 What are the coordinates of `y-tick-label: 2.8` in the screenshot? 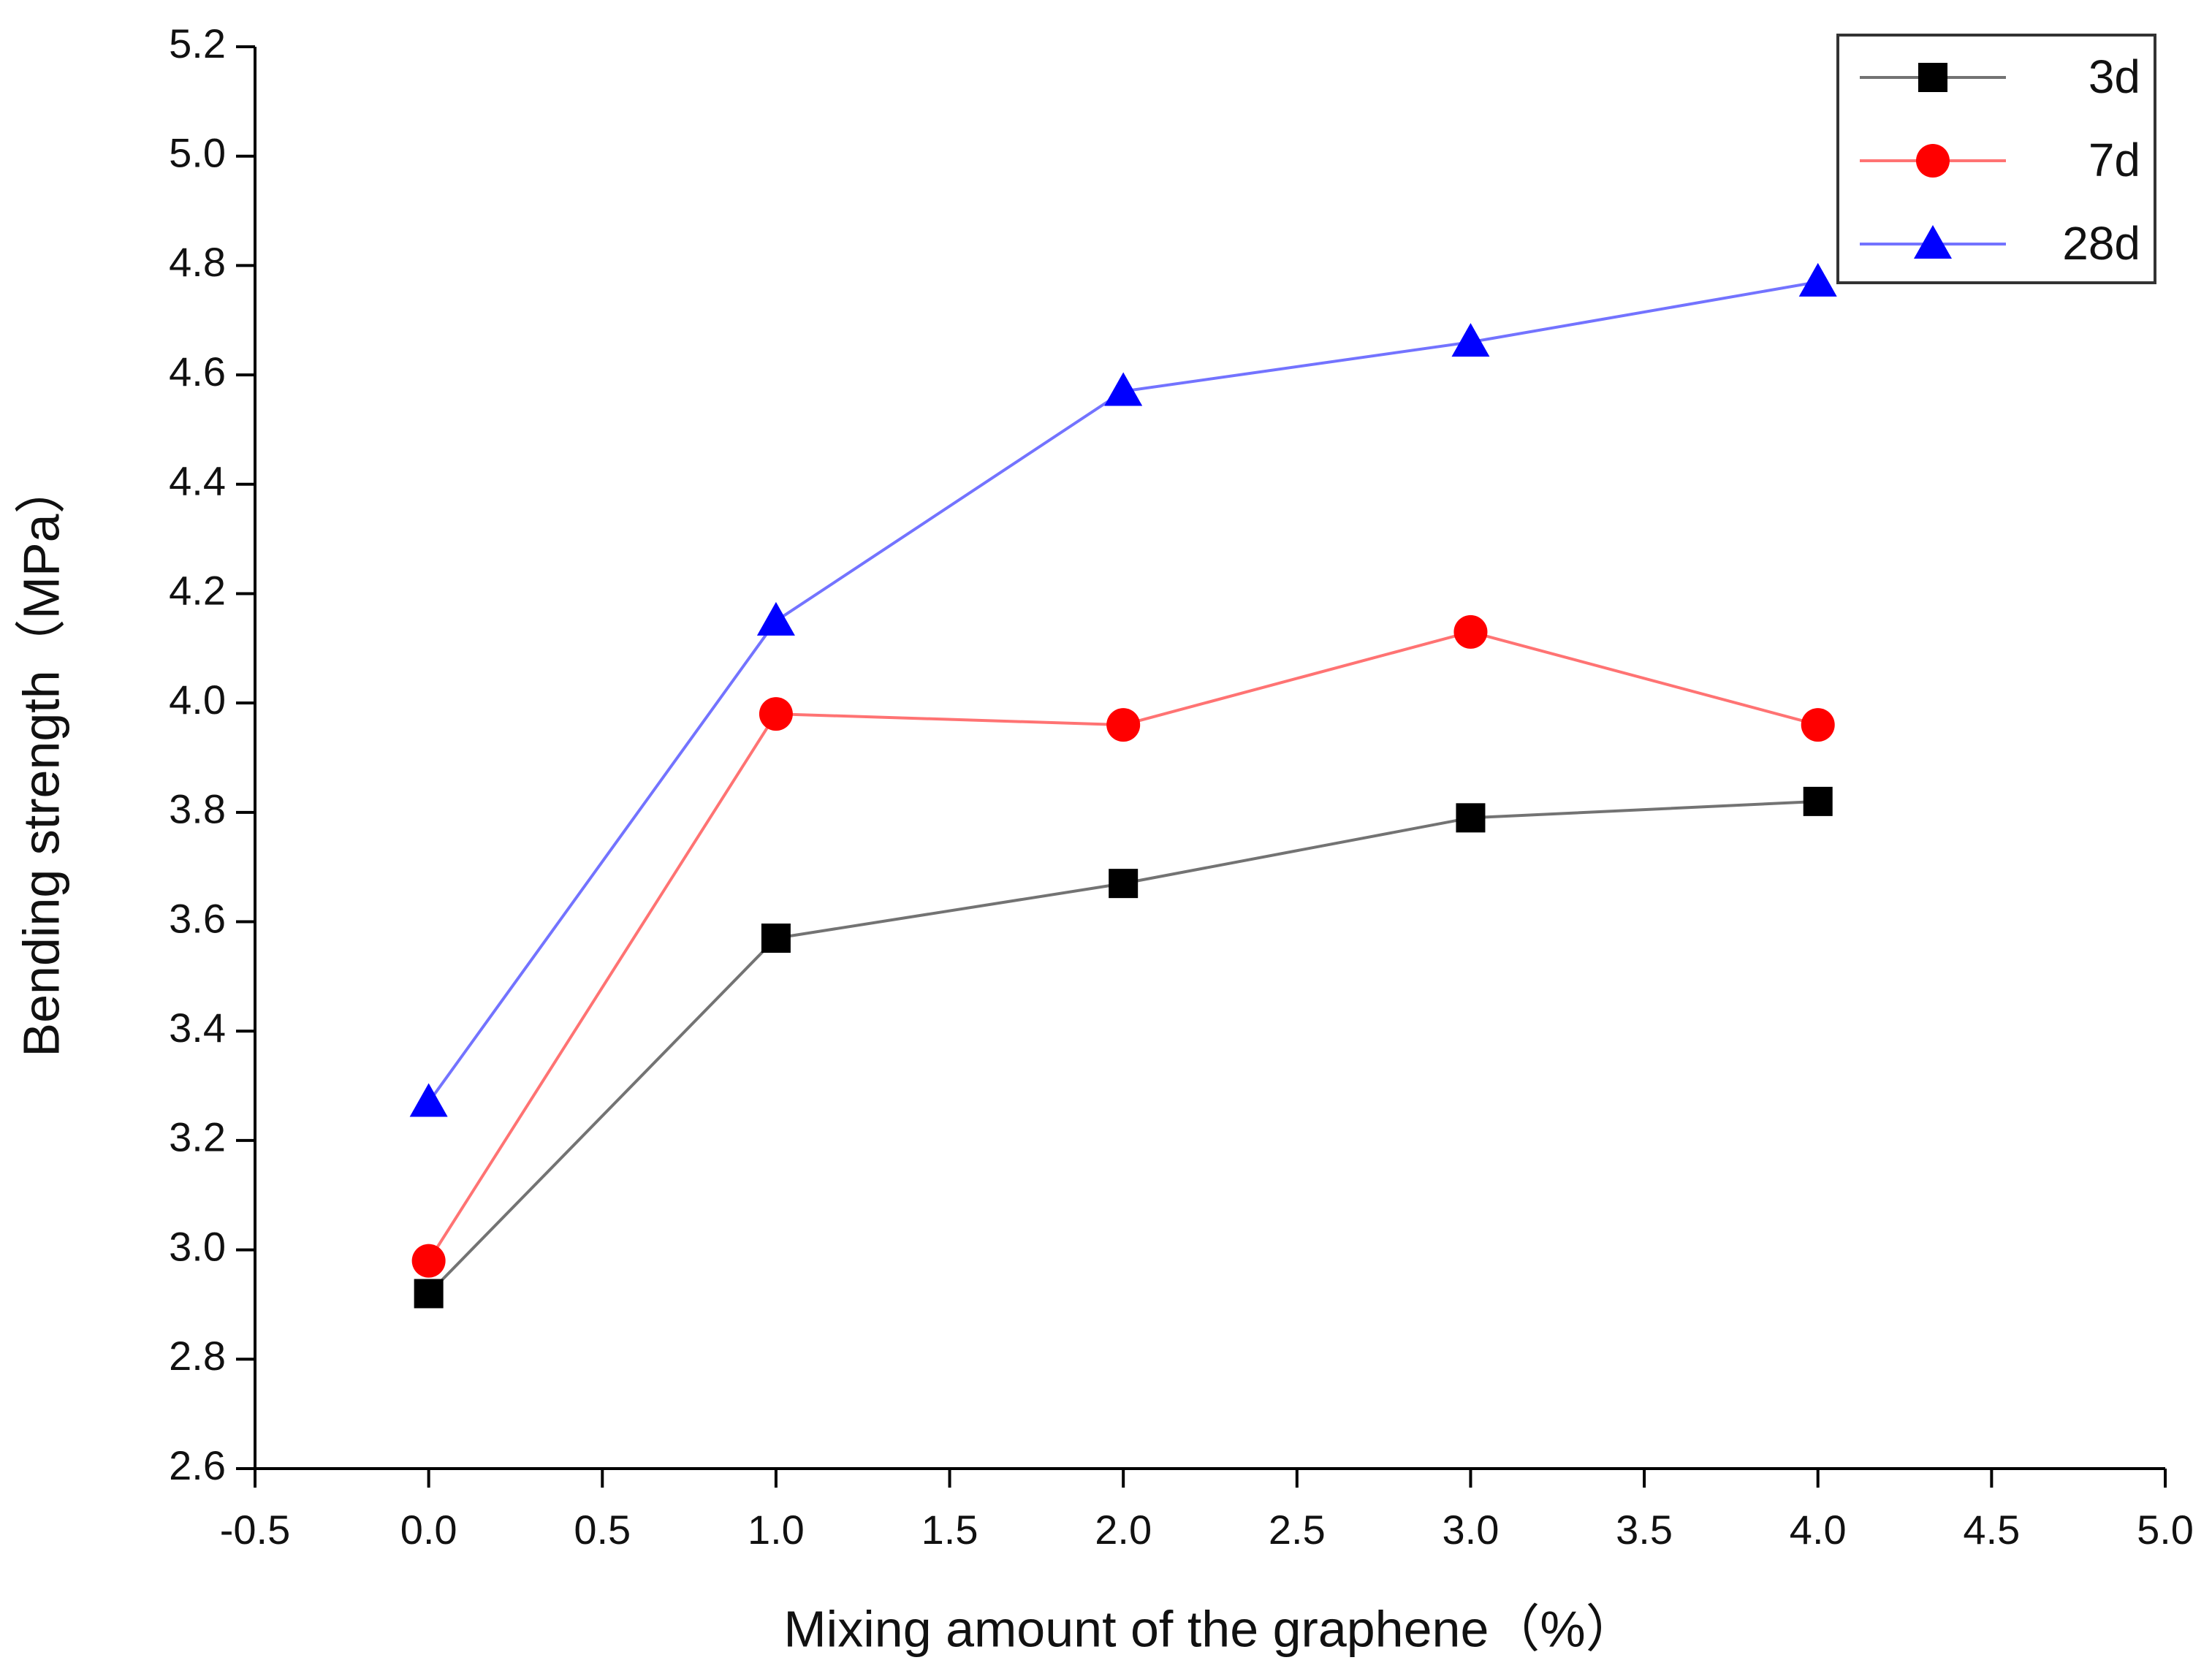 It's located at (197, 1356).